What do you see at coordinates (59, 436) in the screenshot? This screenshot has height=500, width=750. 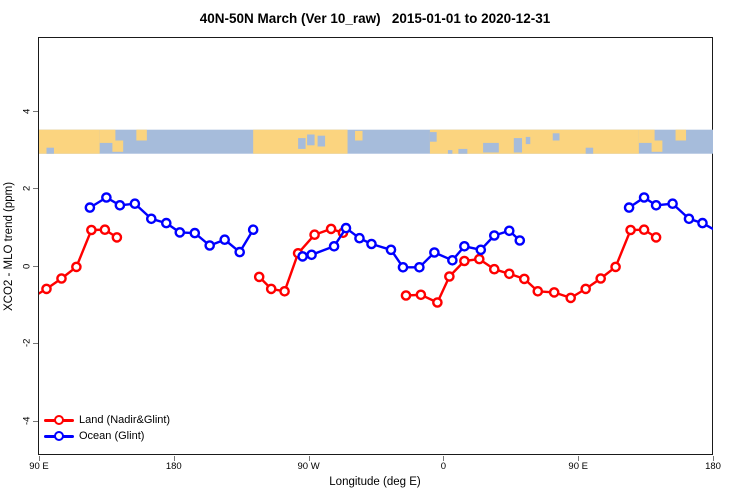 I see `ocean-series-symbol` at bounding box center [59, 436].